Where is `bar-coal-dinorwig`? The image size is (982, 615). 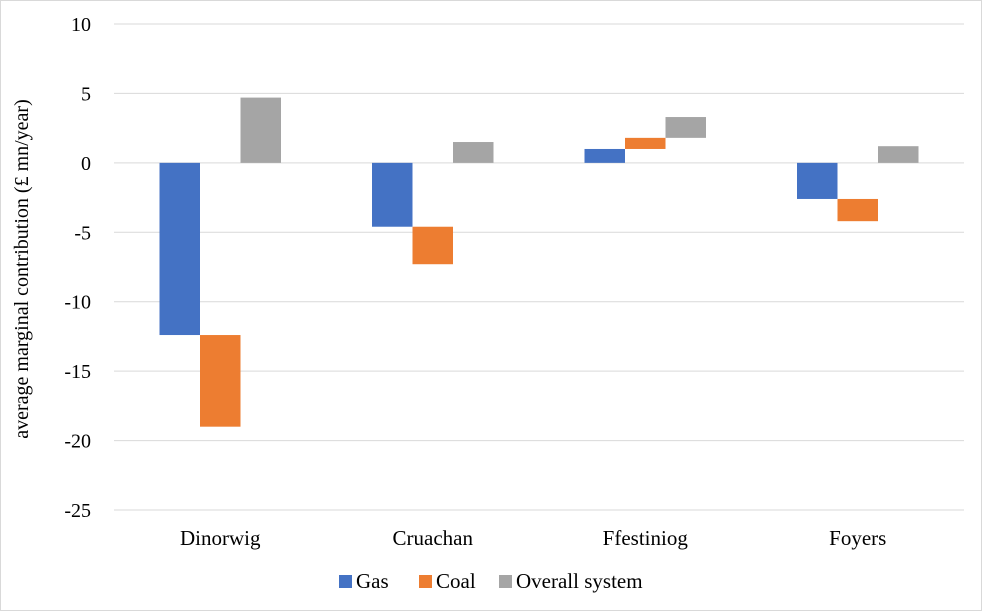
bar-coal-dinorwig is located at coordinates (220, 381).